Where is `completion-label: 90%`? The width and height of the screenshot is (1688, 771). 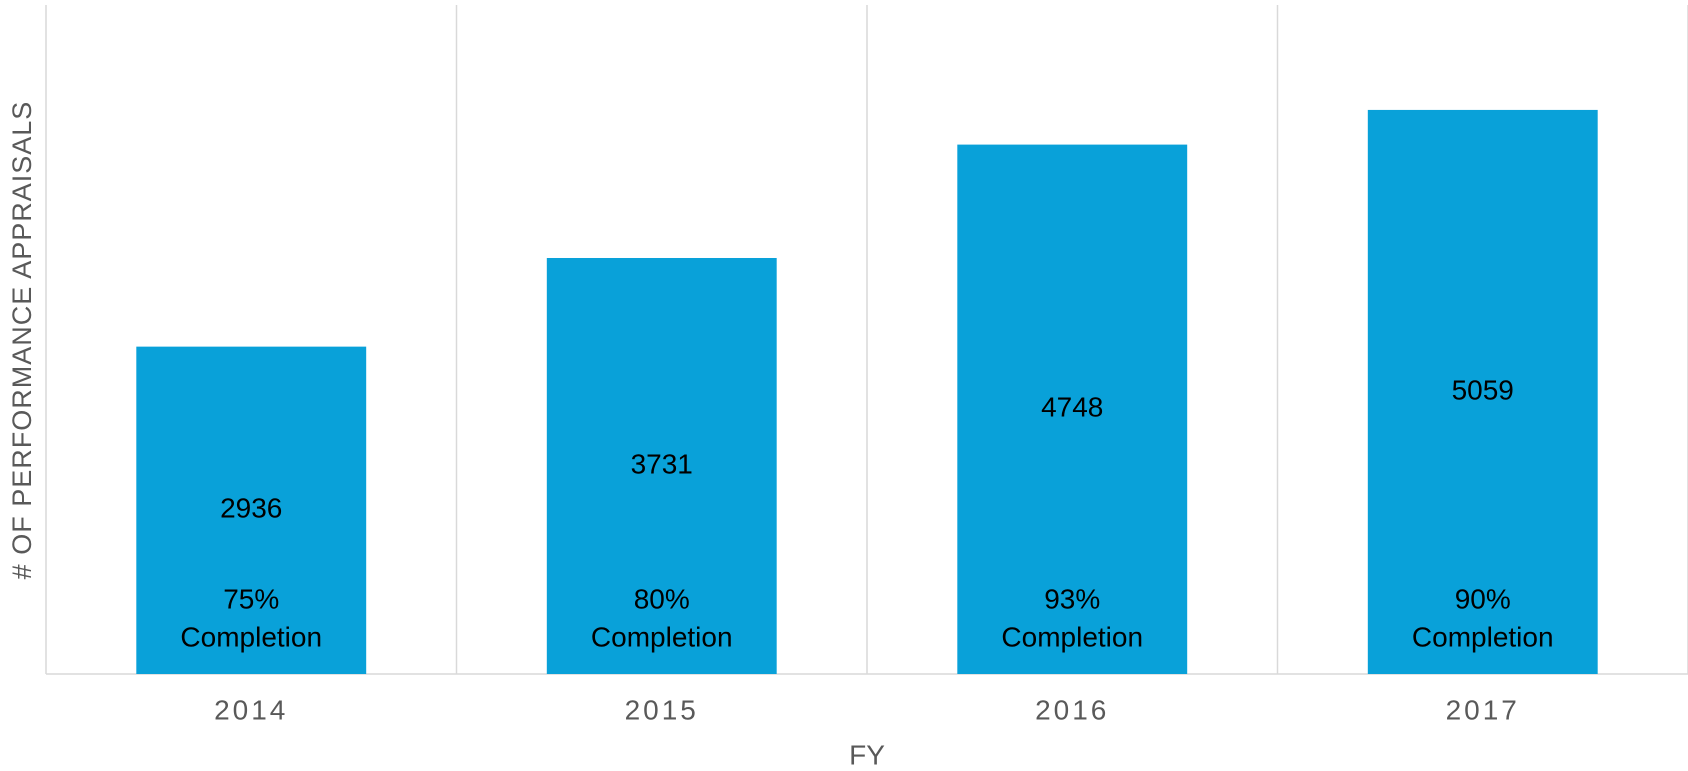
completion-label: 90% is located at coordinates (1483, 598).